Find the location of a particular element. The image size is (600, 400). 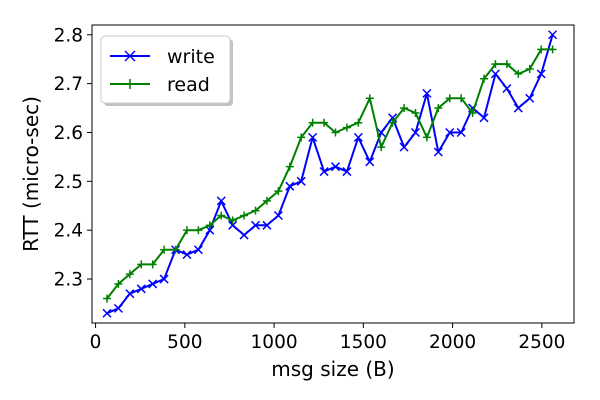

legend-item-read: read is located at coordinates (160, 85).